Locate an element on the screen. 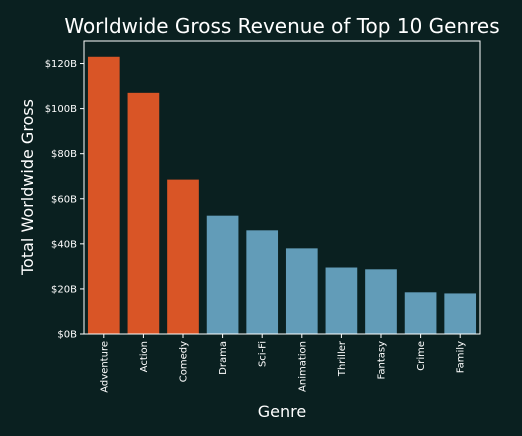 Image resolution: width=522 pixels, height=436 pixels. y-axis-ticks: $0B $20B $40B $60B $80B $100B $120B is located at coordinates (64, 200).